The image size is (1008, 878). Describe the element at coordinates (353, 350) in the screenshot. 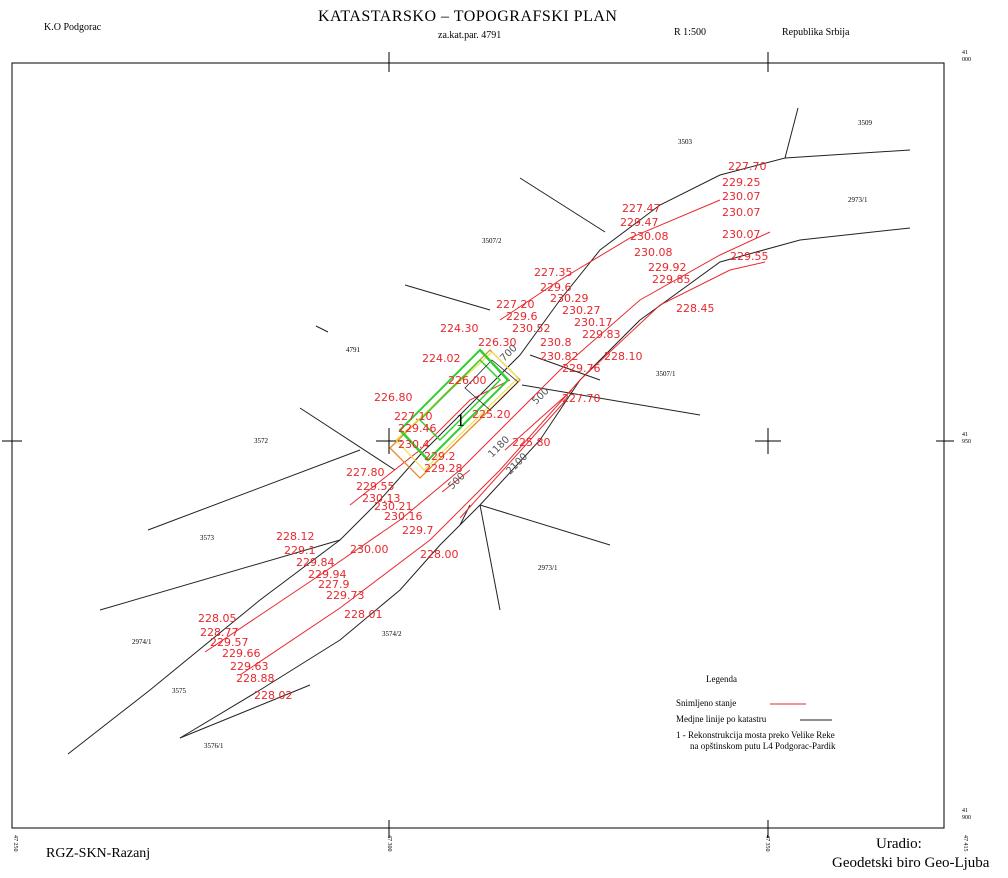

I see `parcel-number: 4791` at that location.